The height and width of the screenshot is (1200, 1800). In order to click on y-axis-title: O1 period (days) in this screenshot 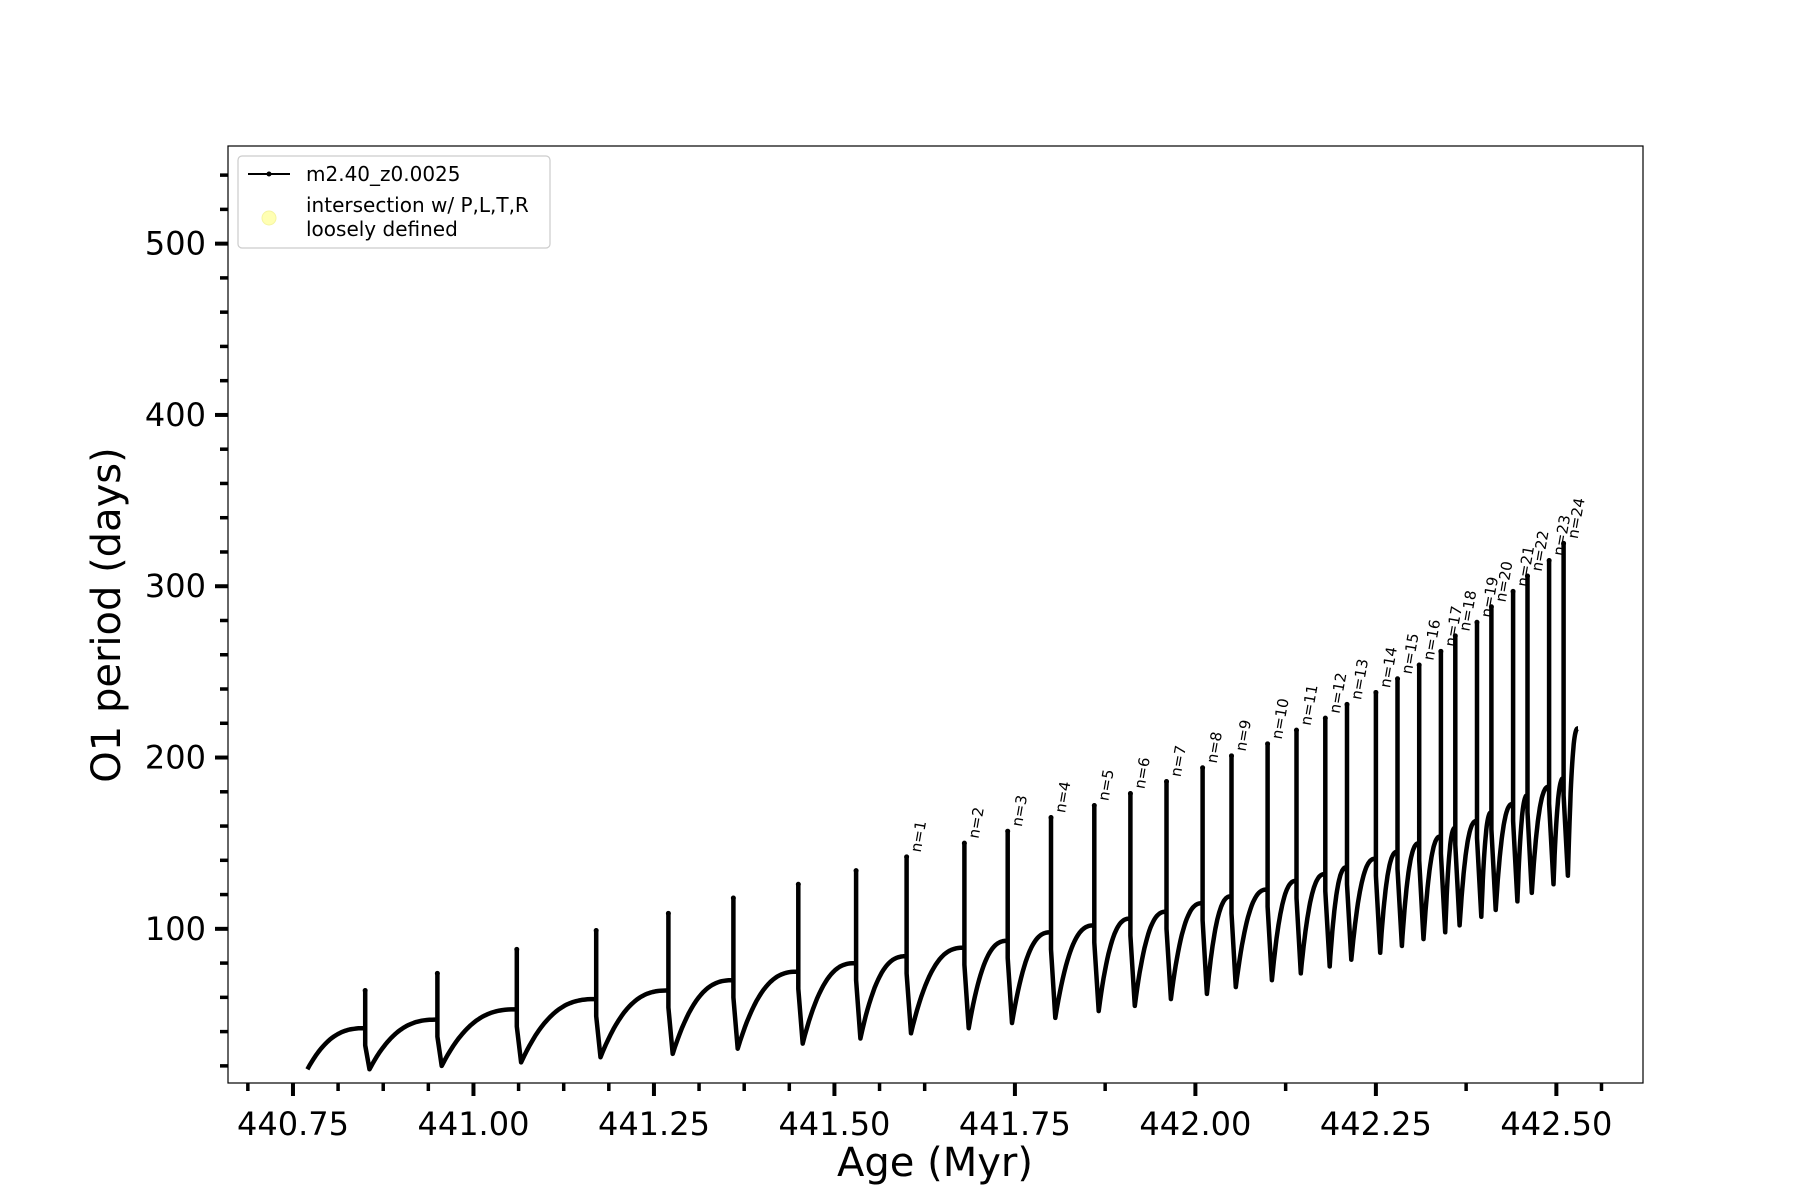, I will do `click(107, 614)`.